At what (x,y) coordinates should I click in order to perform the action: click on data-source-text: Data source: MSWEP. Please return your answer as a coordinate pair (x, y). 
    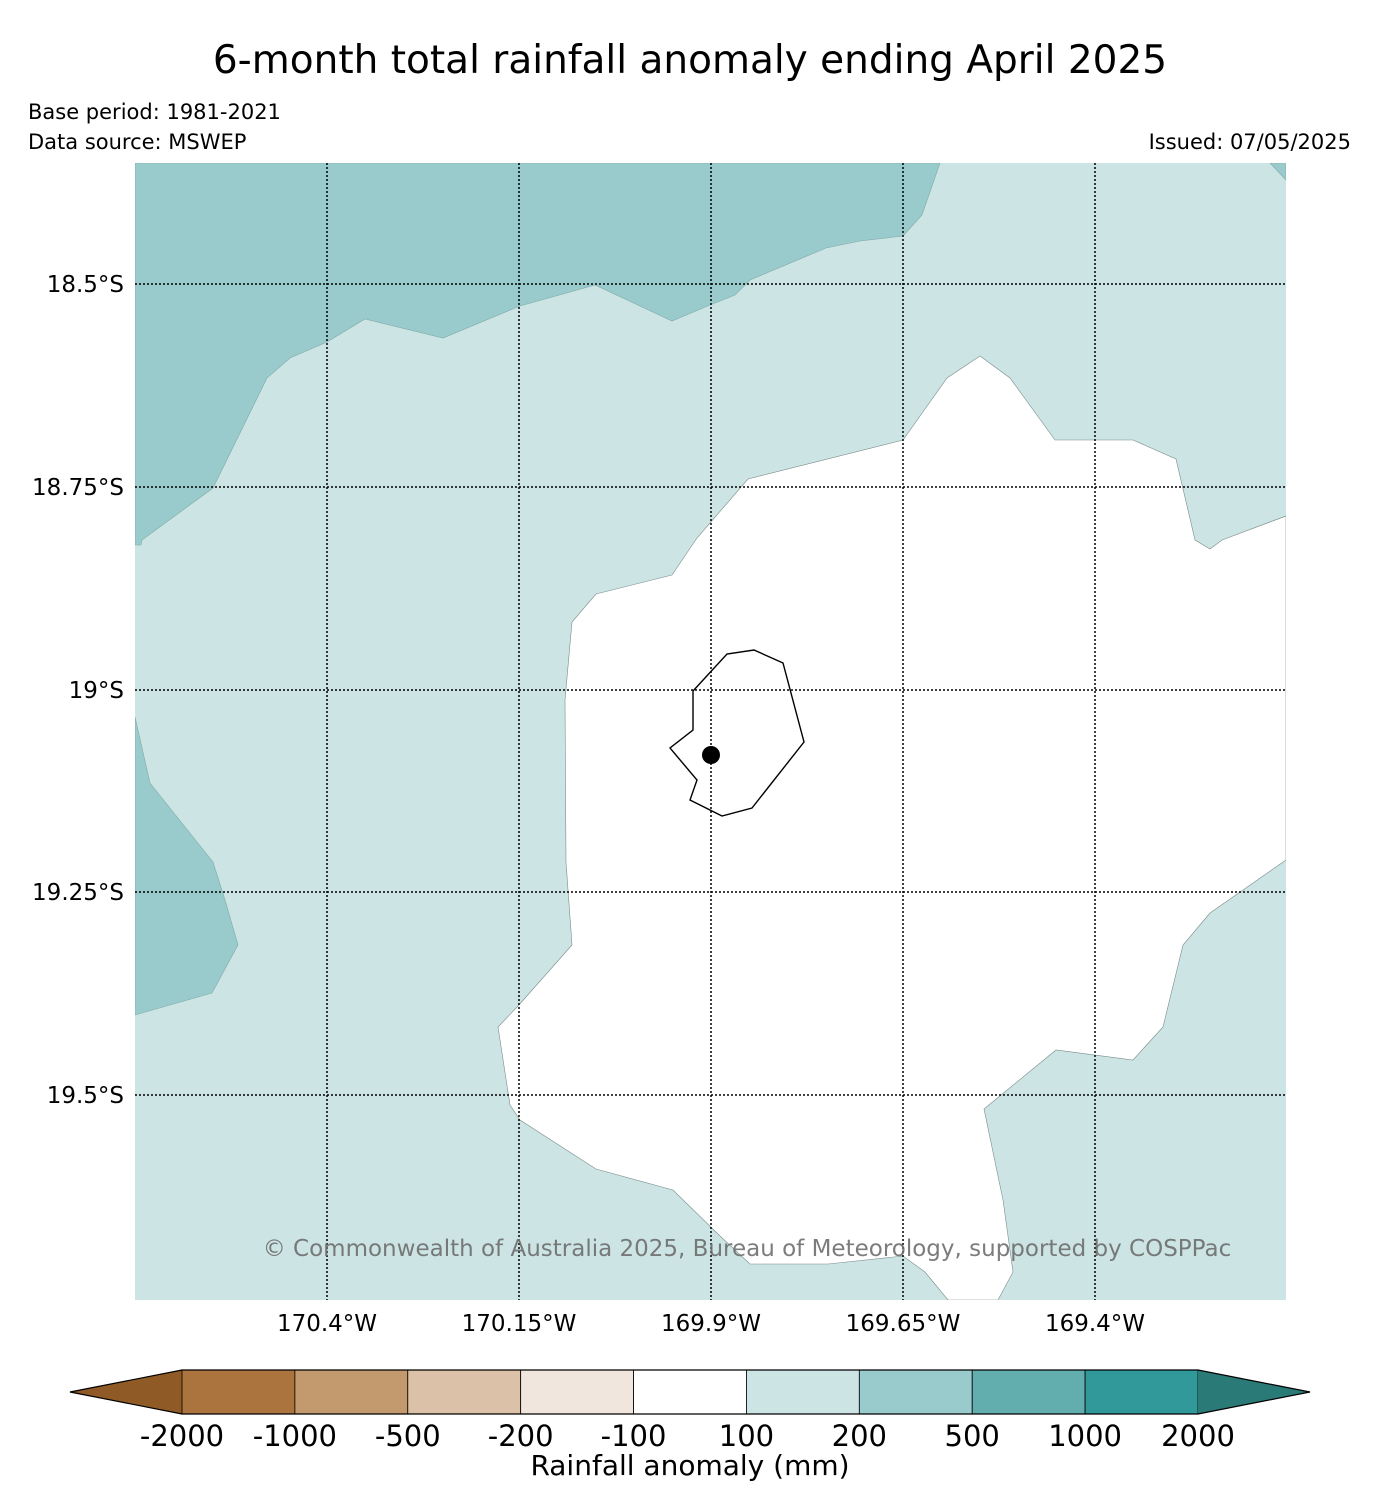
    Looking at the image, I should click on (137, 142).